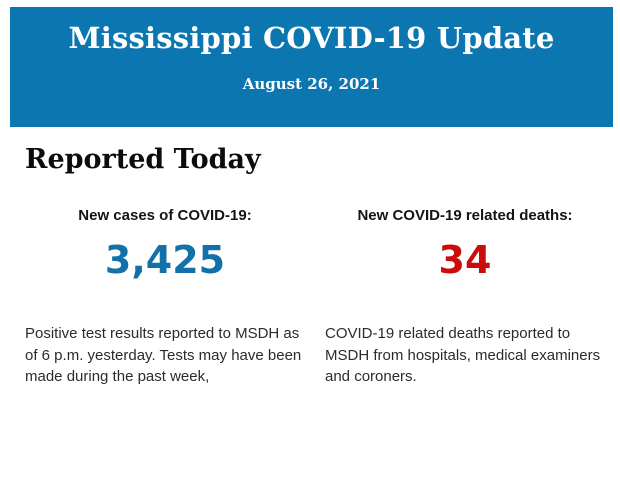  I want to click on newsletter-title: Mississippi COVID-19 Update, so click(311, 38).